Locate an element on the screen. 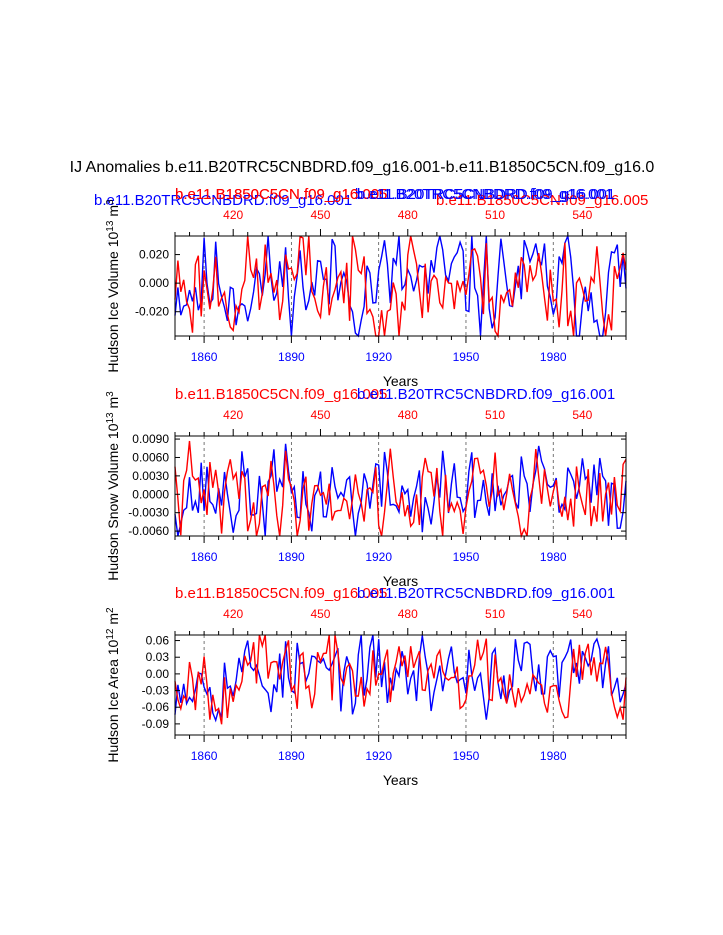  legend-line1-blue: b.e11.B20TRC5CNBDRD.f09_g16.001 is located at coordinates (223, 200).